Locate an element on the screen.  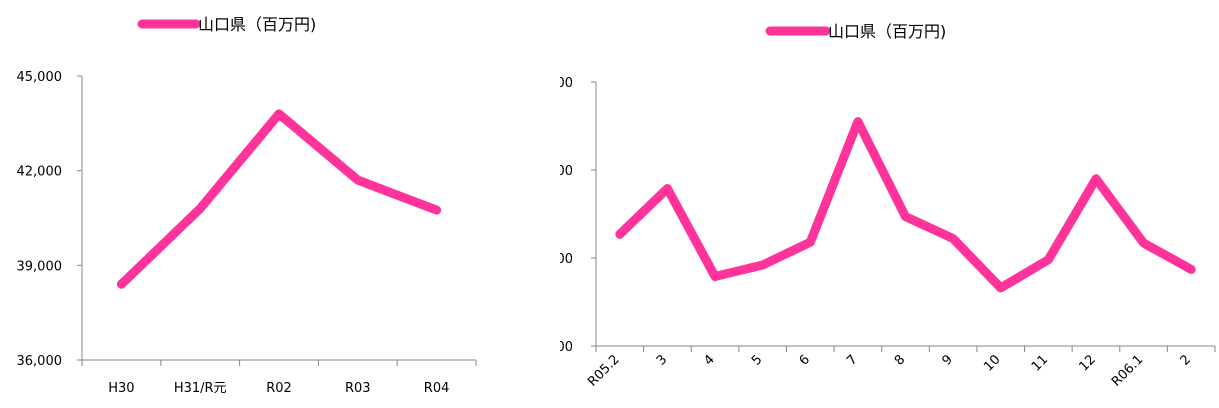
annual-x-tick-label: H30 is located at coordinates (121, 388).